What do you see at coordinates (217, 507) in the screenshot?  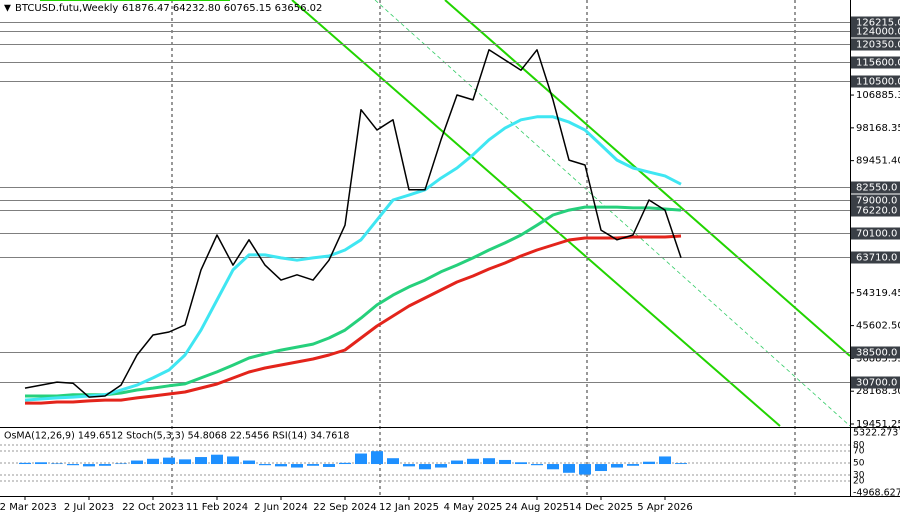 I see `x-tick-label: 11 Feb 2024` at bounding box center [217, 507].